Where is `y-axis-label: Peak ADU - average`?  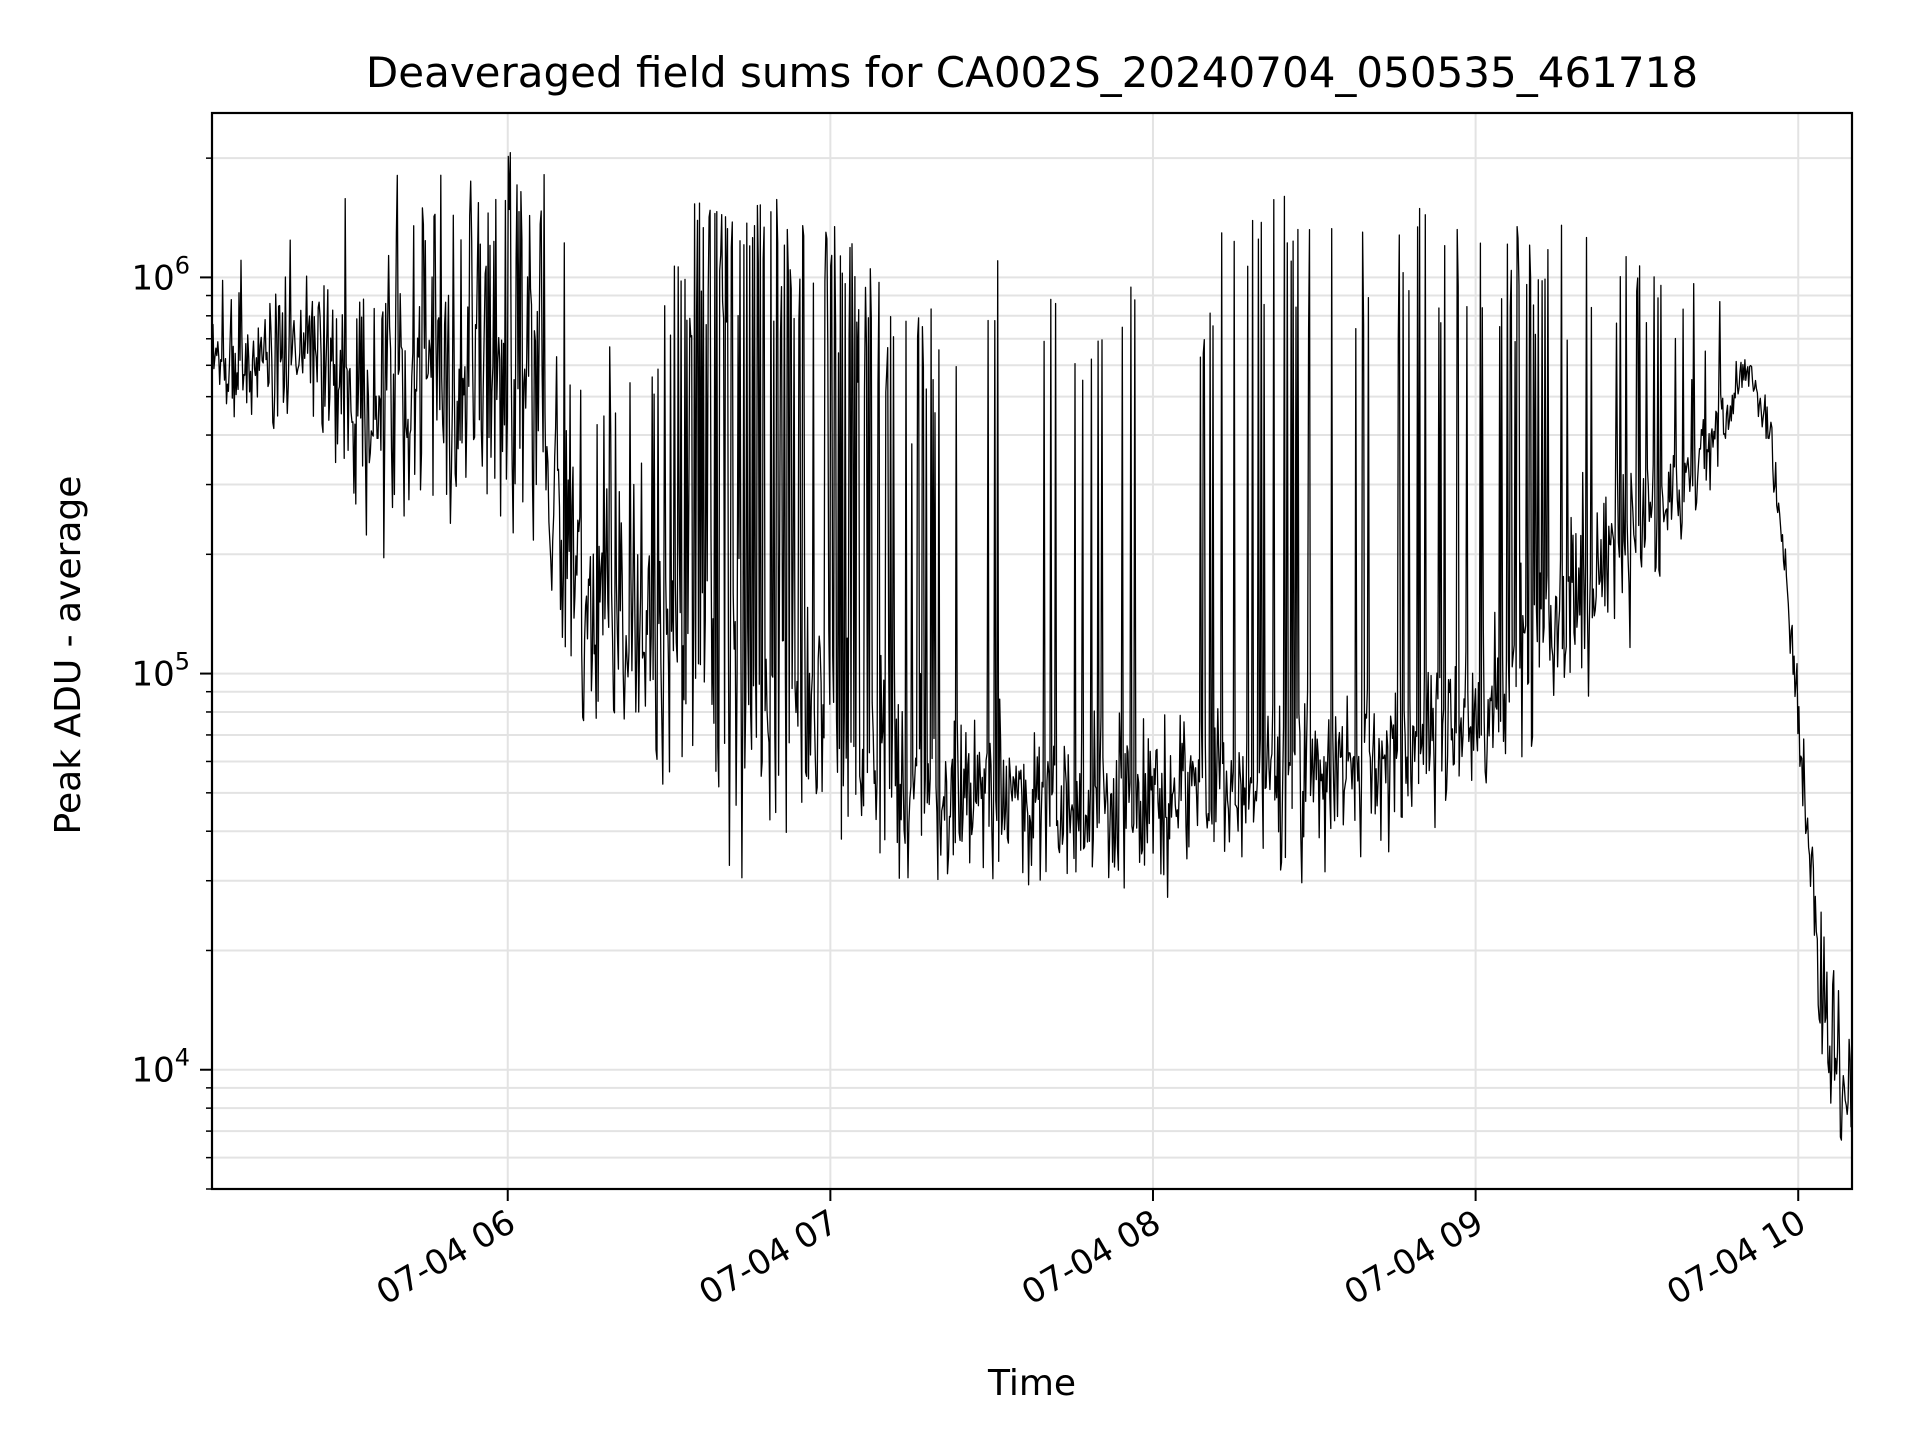
y-axis-label: Peak ADU - average is located at coordinates (68, 655).